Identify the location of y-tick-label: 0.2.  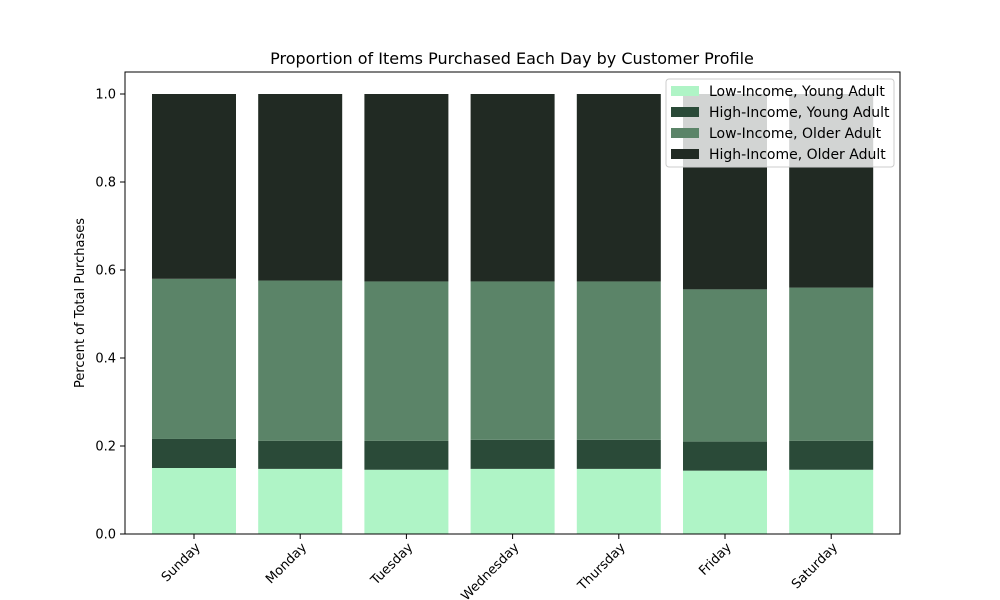
(105, 447).